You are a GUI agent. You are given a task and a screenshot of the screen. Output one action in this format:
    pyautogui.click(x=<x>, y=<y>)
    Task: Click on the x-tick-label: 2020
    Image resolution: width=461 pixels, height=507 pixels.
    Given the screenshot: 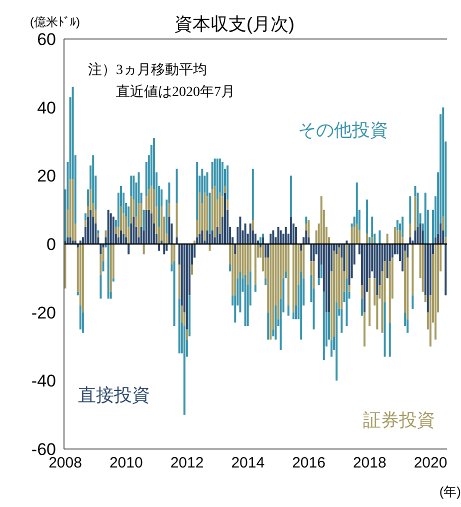 What is the action you would take?
    pyautogui.click(x=431, y=463)
    